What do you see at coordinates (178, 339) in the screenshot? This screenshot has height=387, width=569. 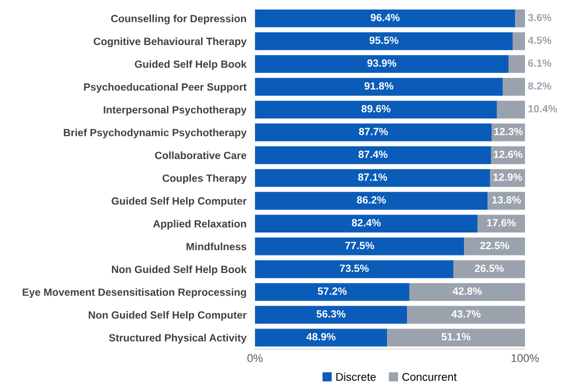 I see `y-tick-label: Structured Physical Activity` at bounding box center [178, 339].